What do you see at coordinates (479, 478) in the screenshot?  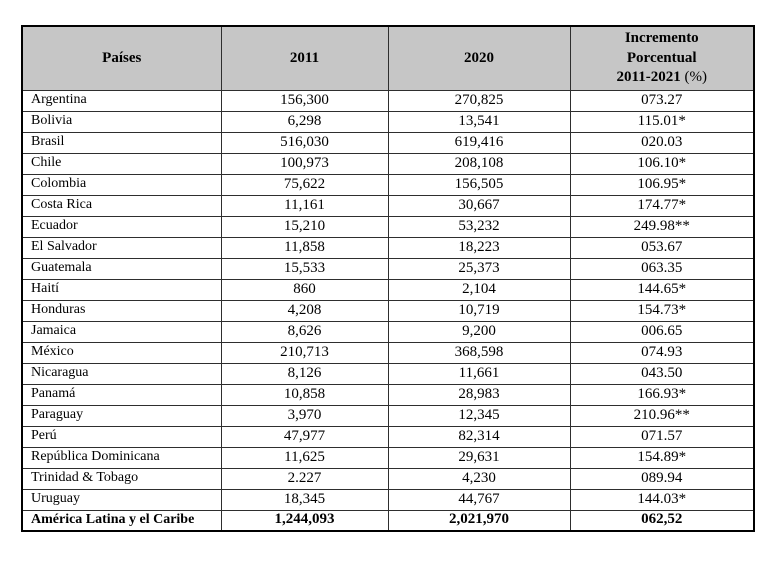 I see `cell-2020: 4,230` at bounding box center [479, 478].